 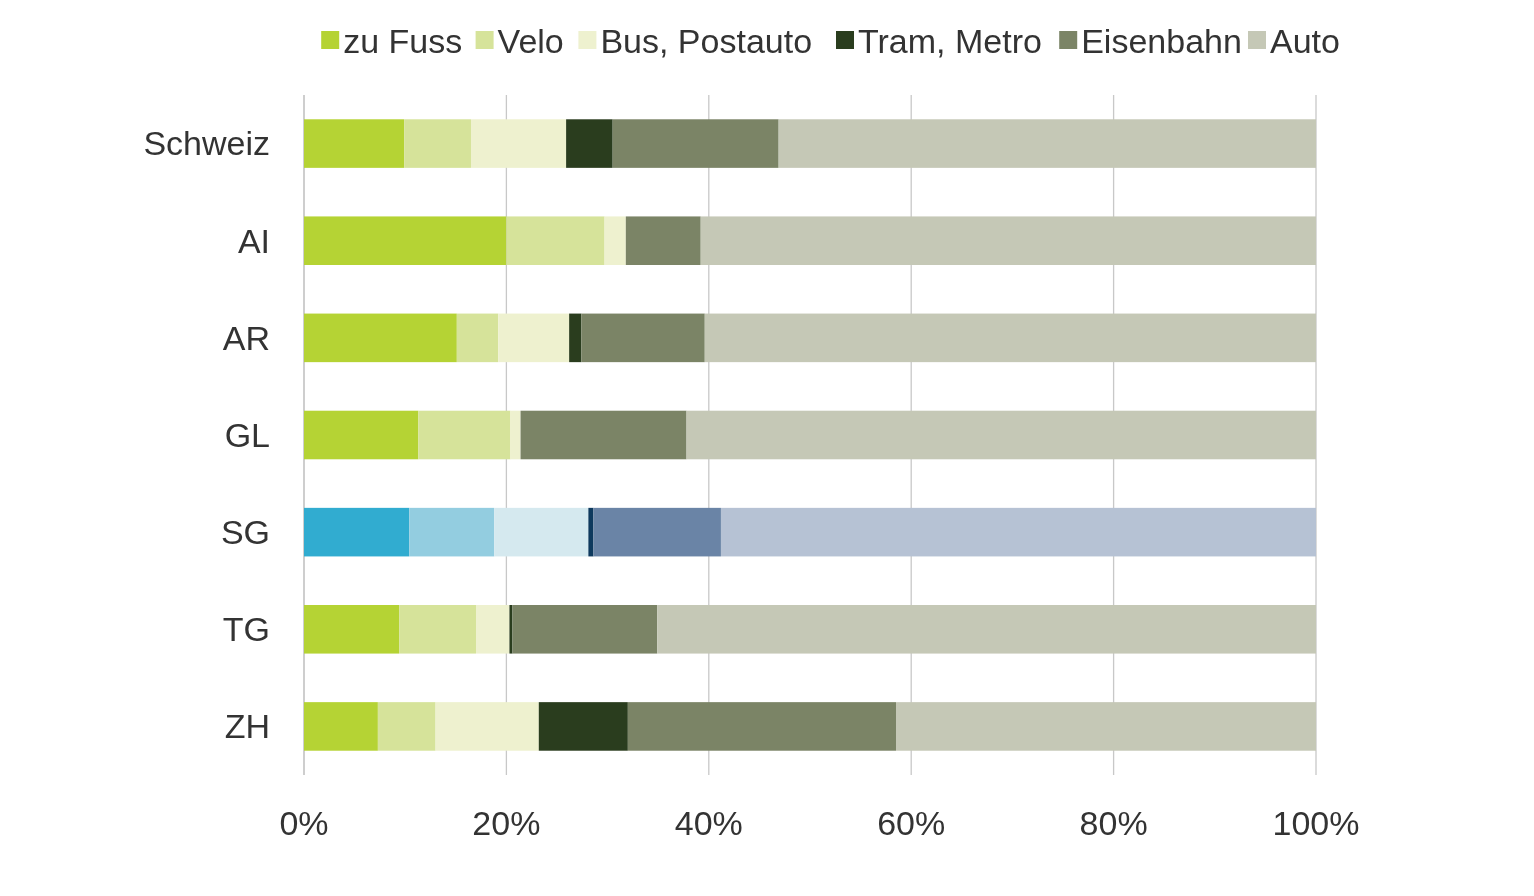 What do you see at coordinates (245, 532) in the screenshot?
I see `y-tick-label: SG` at bounding box center [245, 532].